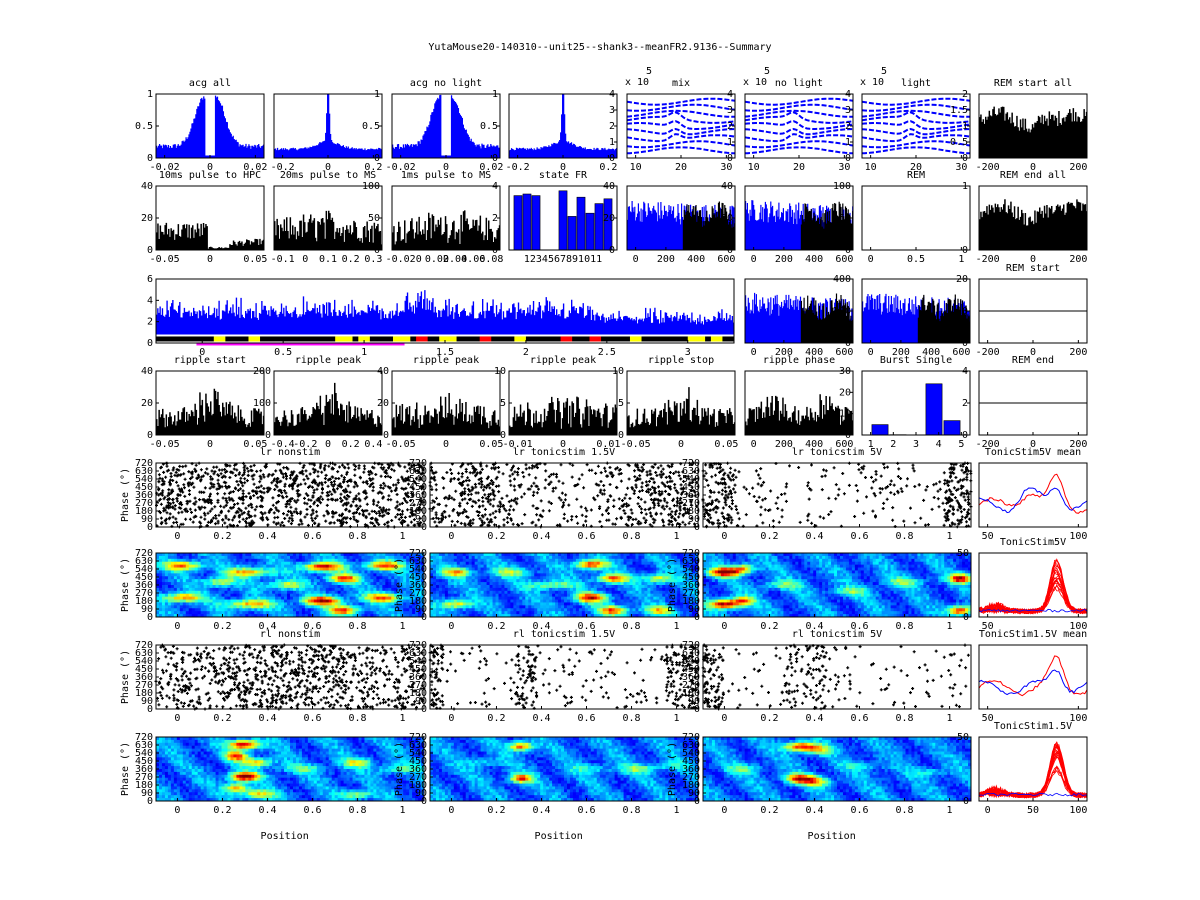 Image resolution: width=1200 pixels, height=900 pixels. I want to click on pulse10-title: 10ms pulse to HPC, so click(210, 175).